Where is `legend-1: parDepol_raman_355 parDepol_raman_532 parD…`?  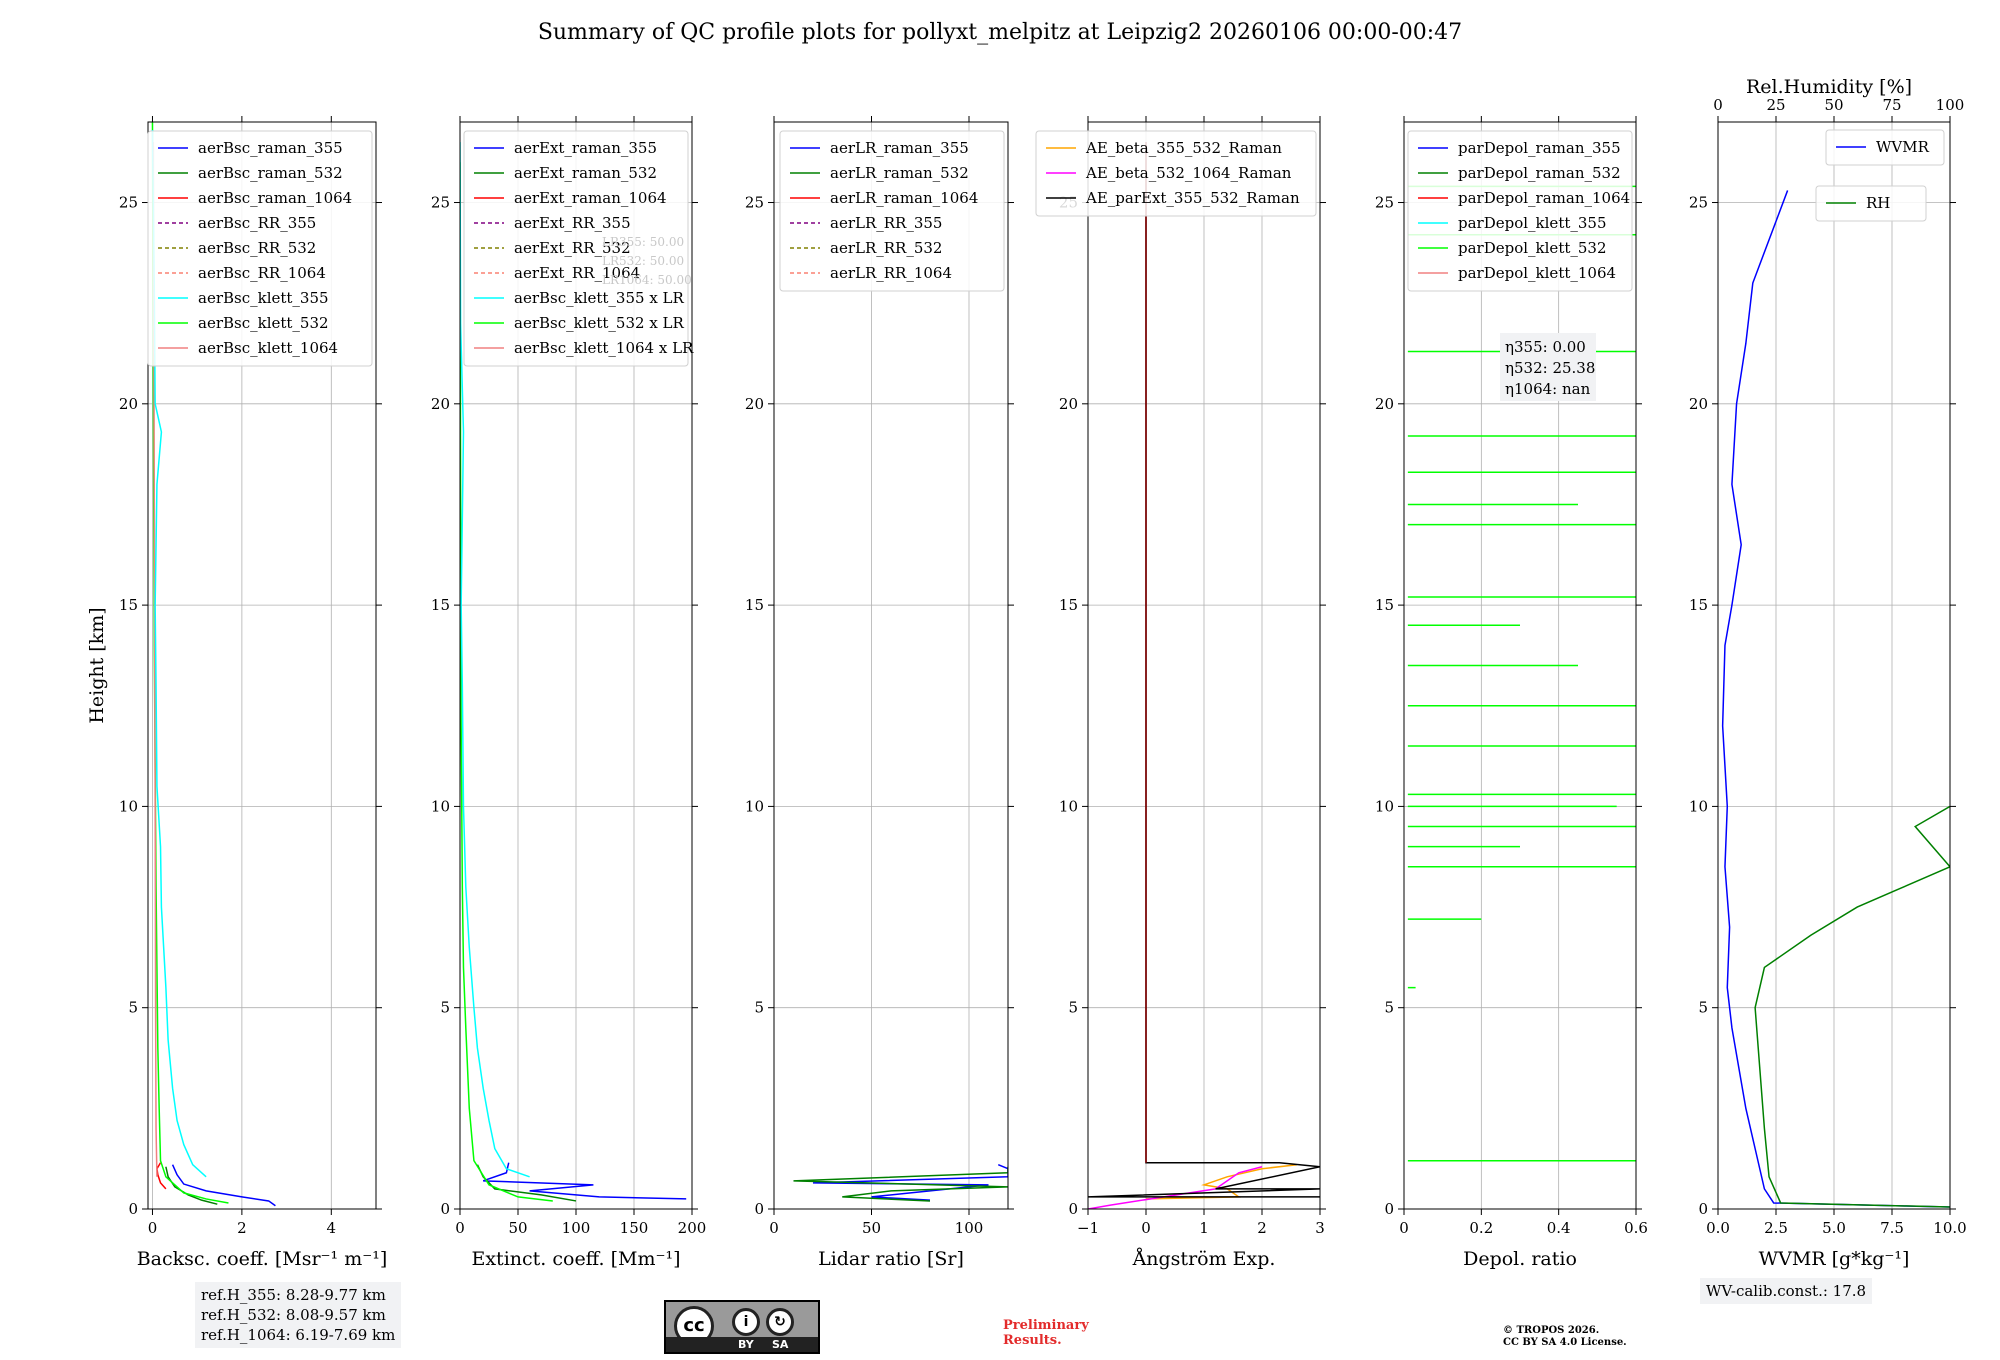 legend-1: parDepol_raman_355 parDepol_raman_532 parD… is located at coordinates (1520, 211).